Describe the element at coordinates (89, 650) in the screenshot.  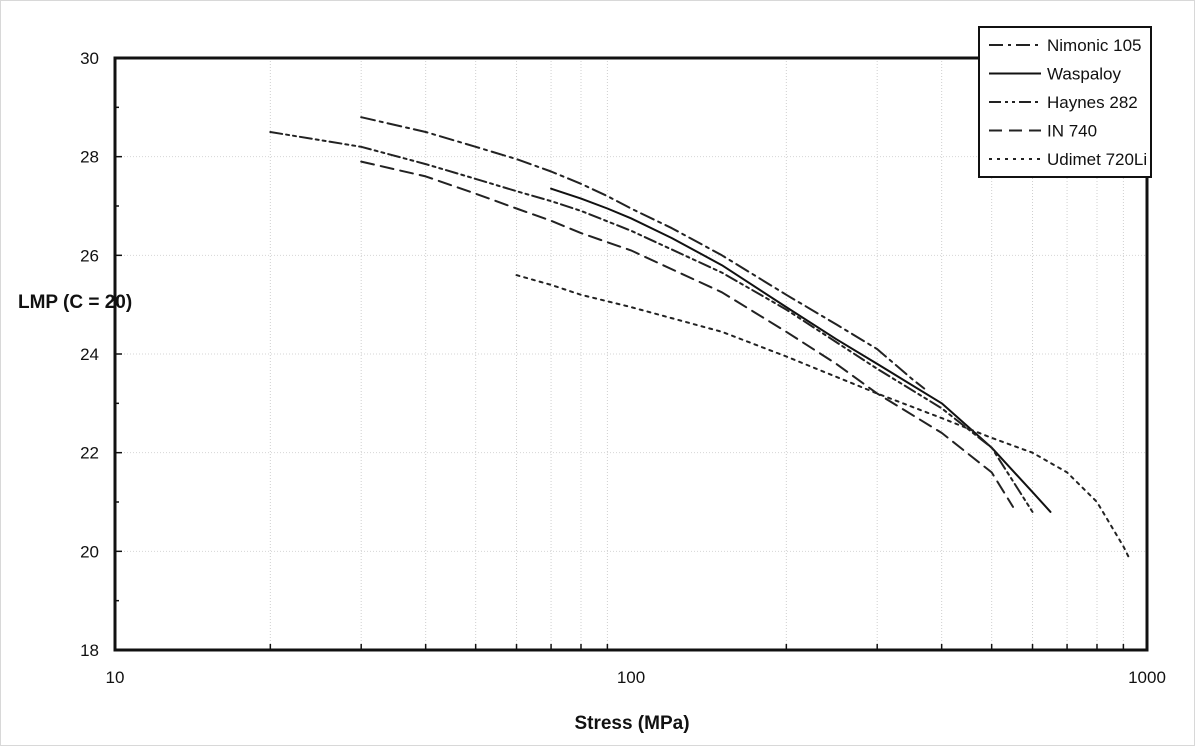
I see `y-tick-label: 18` at that location.